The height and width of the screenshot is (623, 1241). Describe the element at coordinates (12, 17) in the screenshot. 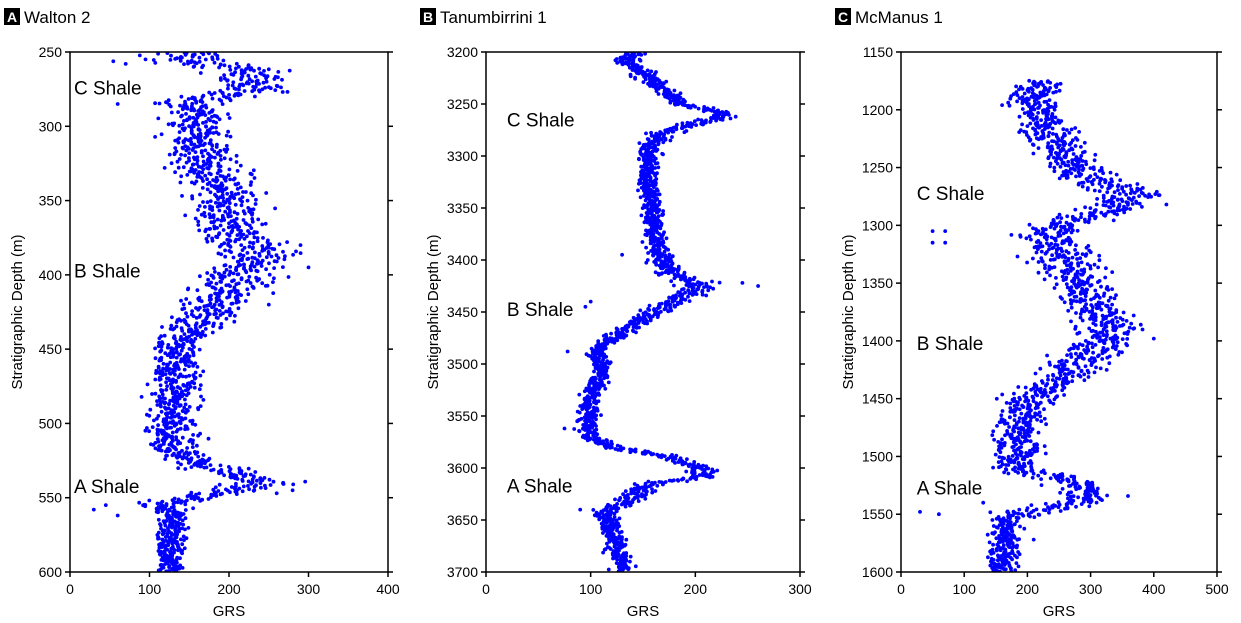

I see `panel-letter: A` at that location.